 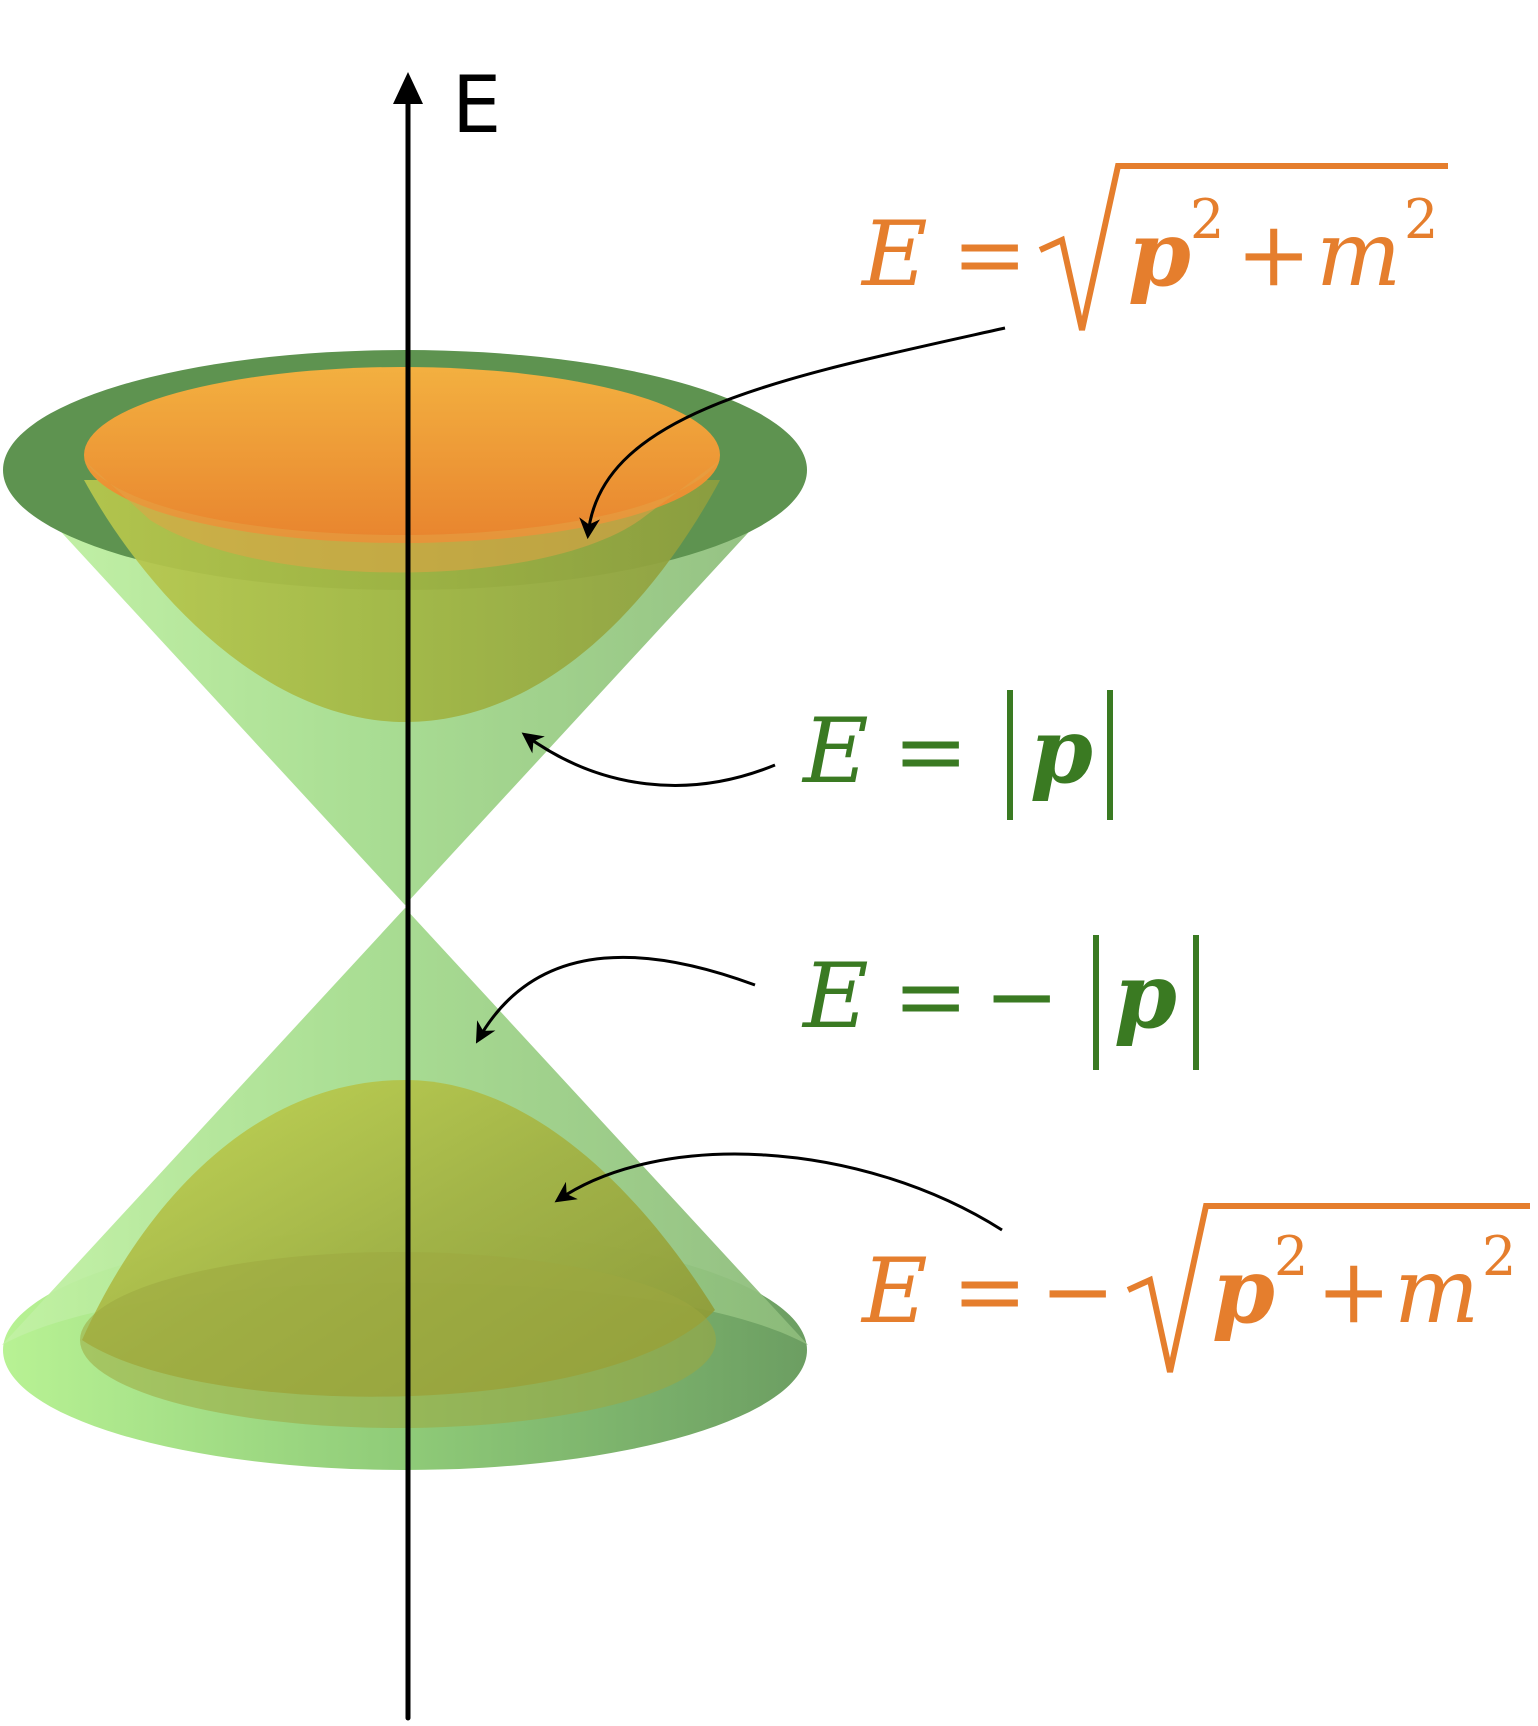 I want to click on eq4-radical, so click(x=1328, y=1288).